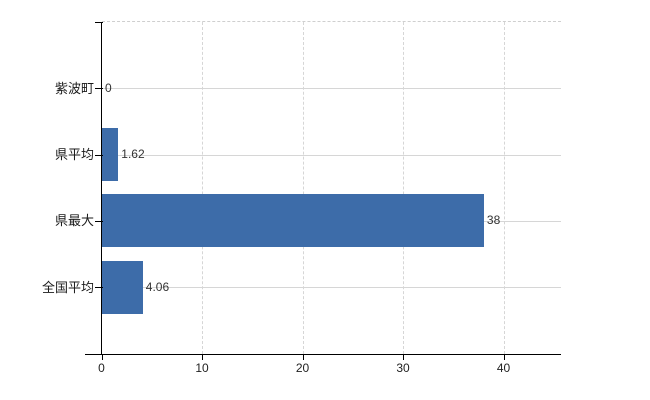 This screenshot has height=400, width=650. Describe the element at coordinates (202, 367) in the screenshot. I see `x-tick-label: 10` at that location.